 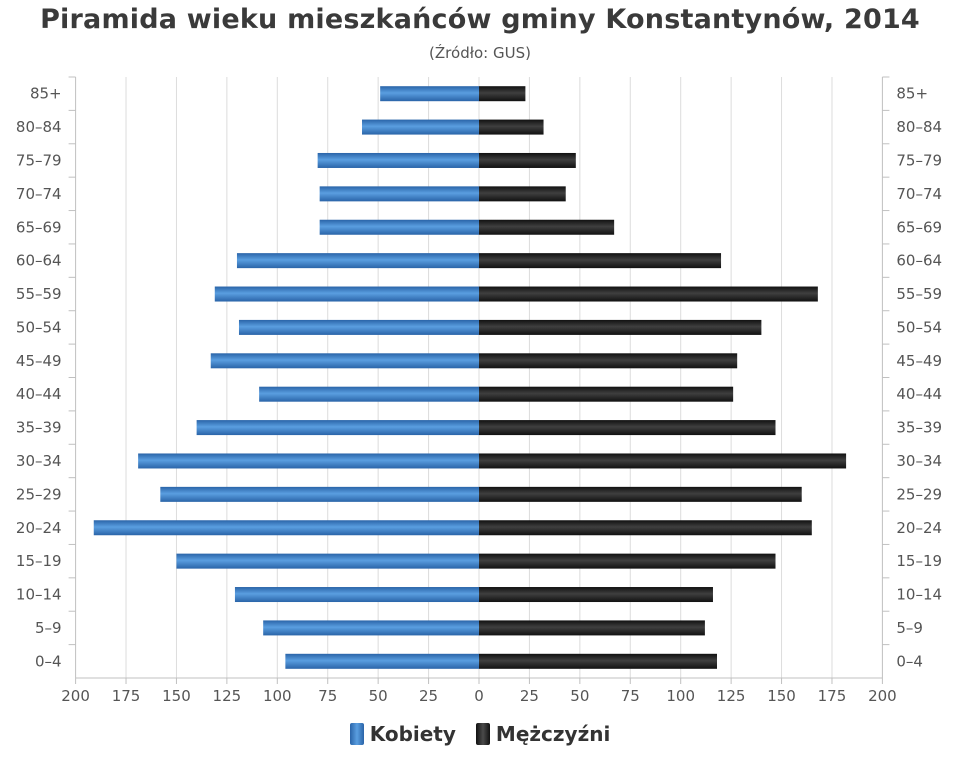 What do you see at coordinates (919, 294) in the screenshot?
I see `y-category-label-right: 55–59` at bounding box center [919, 294].